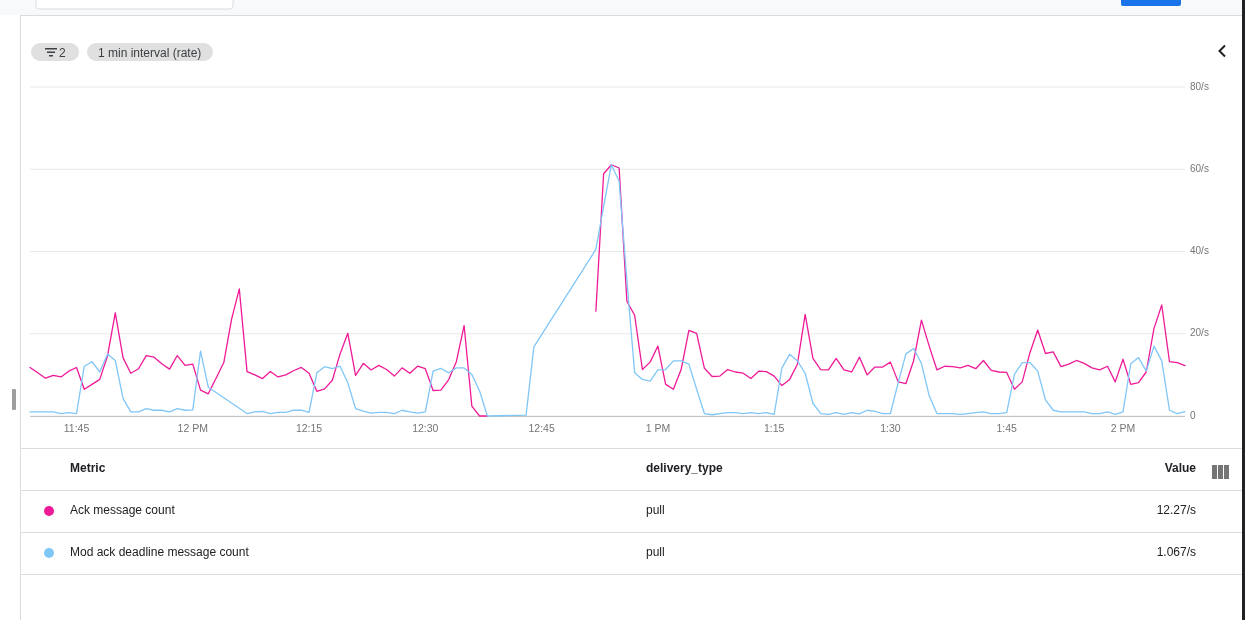 This screenshot has height=620, width=1245. I want to click on x-tick-label: 12:30, so click(425, 428).